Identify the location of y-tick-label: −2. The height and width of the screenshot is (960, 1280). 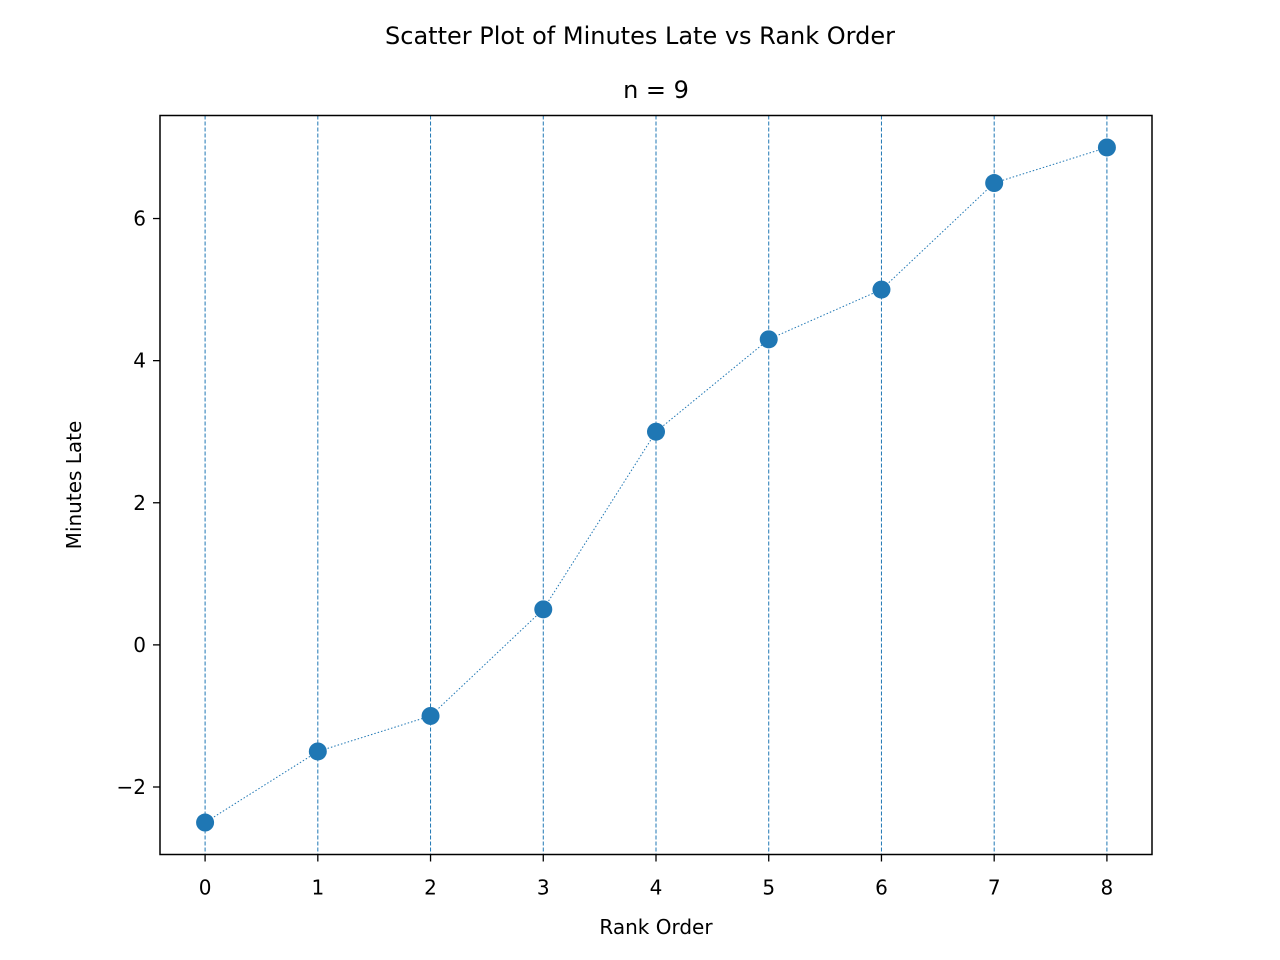
(131, 787).